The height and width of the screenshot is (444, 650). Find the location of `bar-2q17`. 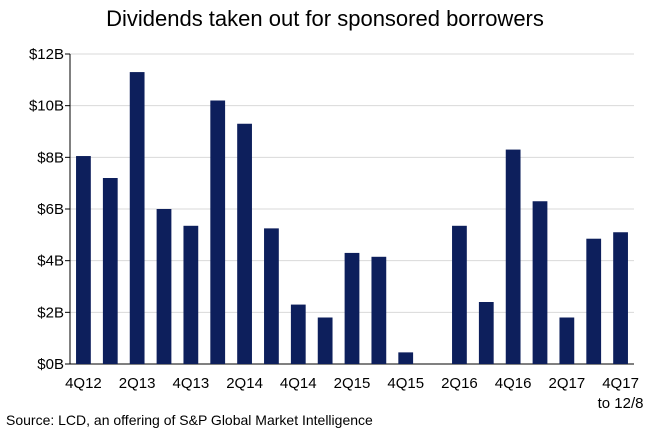

bar-2q17 is located at coordinates (567, 340).